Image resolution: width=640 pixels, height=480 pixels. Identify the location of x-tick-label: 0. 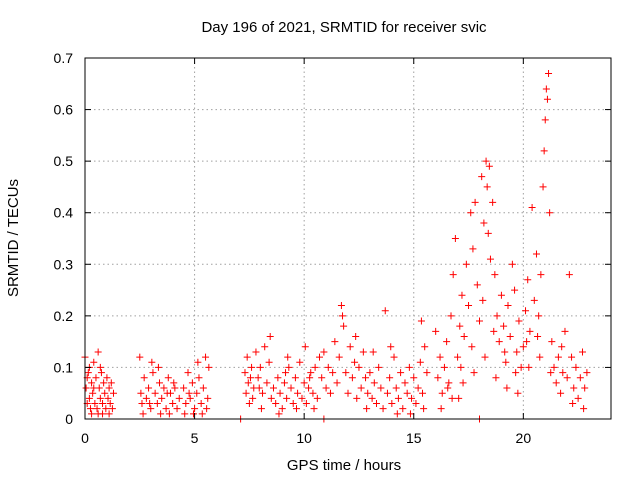
(85, 438).